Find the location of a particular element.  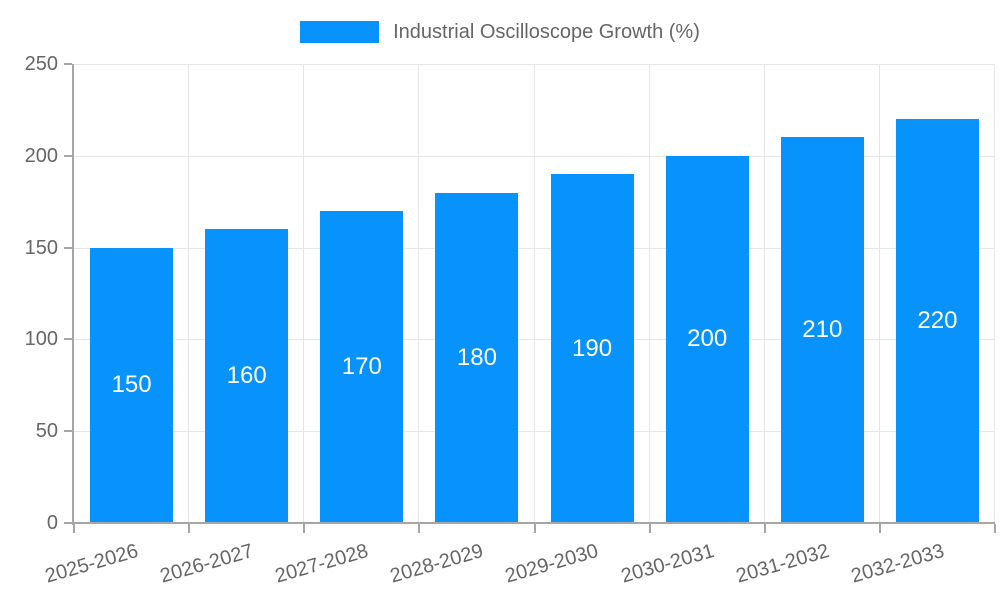

legend-swatch is located at coordinates (340, 32).